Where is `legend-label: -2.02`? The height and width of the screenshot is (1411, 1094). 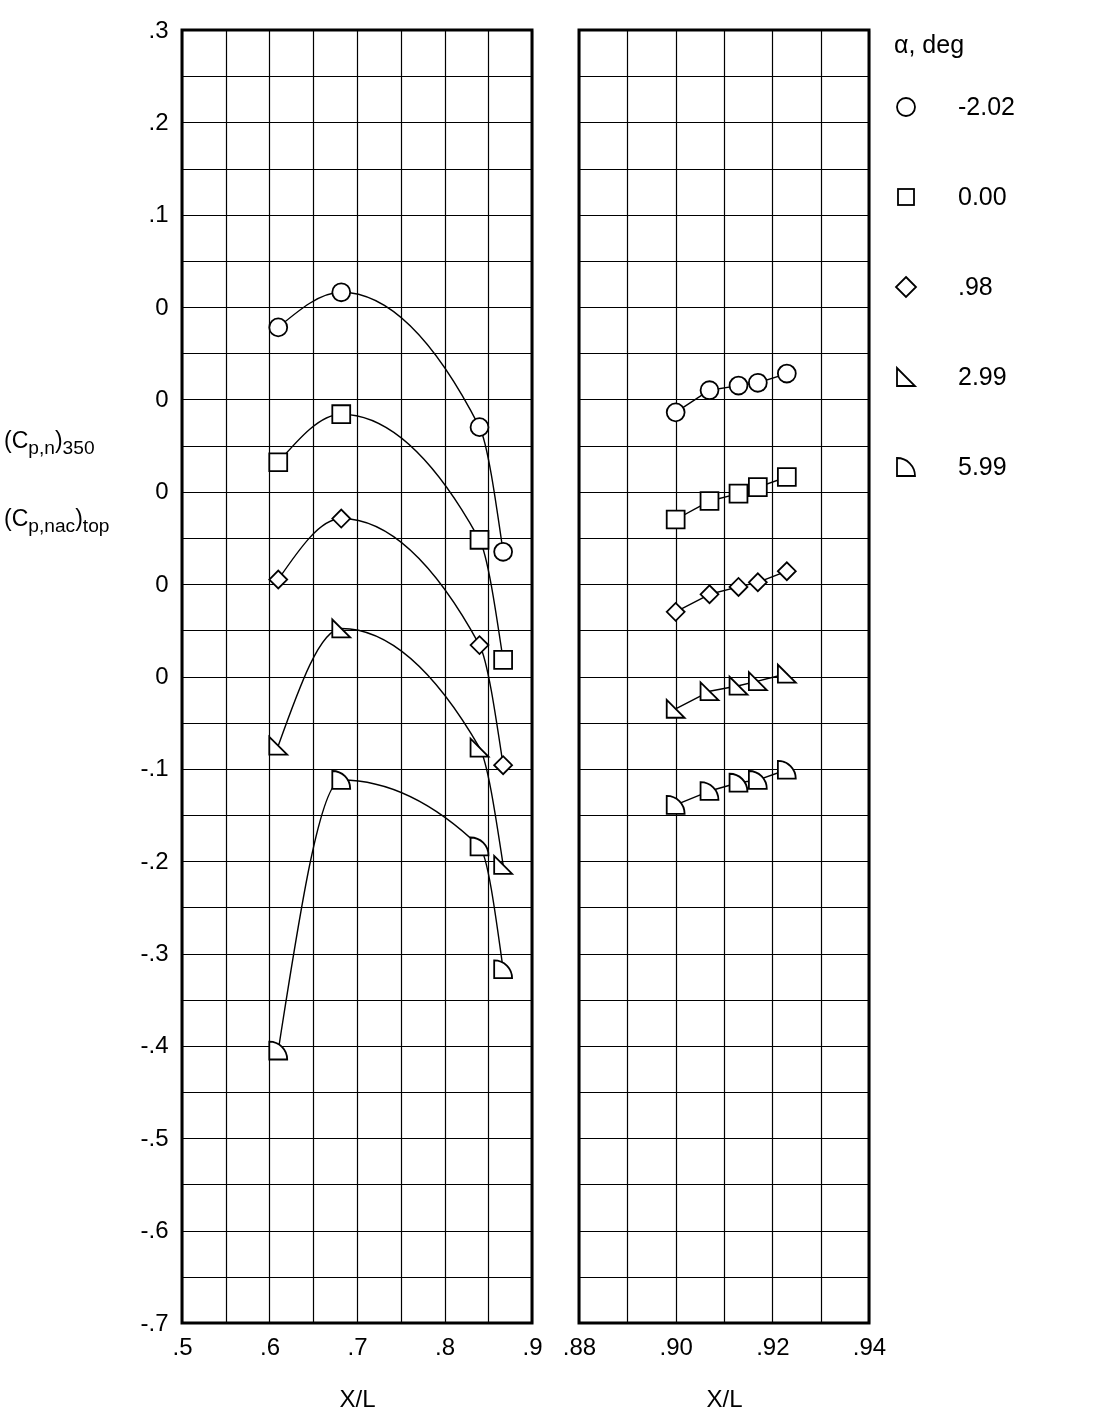
legend-label: -2.02 is located at coordinates (986, 106).